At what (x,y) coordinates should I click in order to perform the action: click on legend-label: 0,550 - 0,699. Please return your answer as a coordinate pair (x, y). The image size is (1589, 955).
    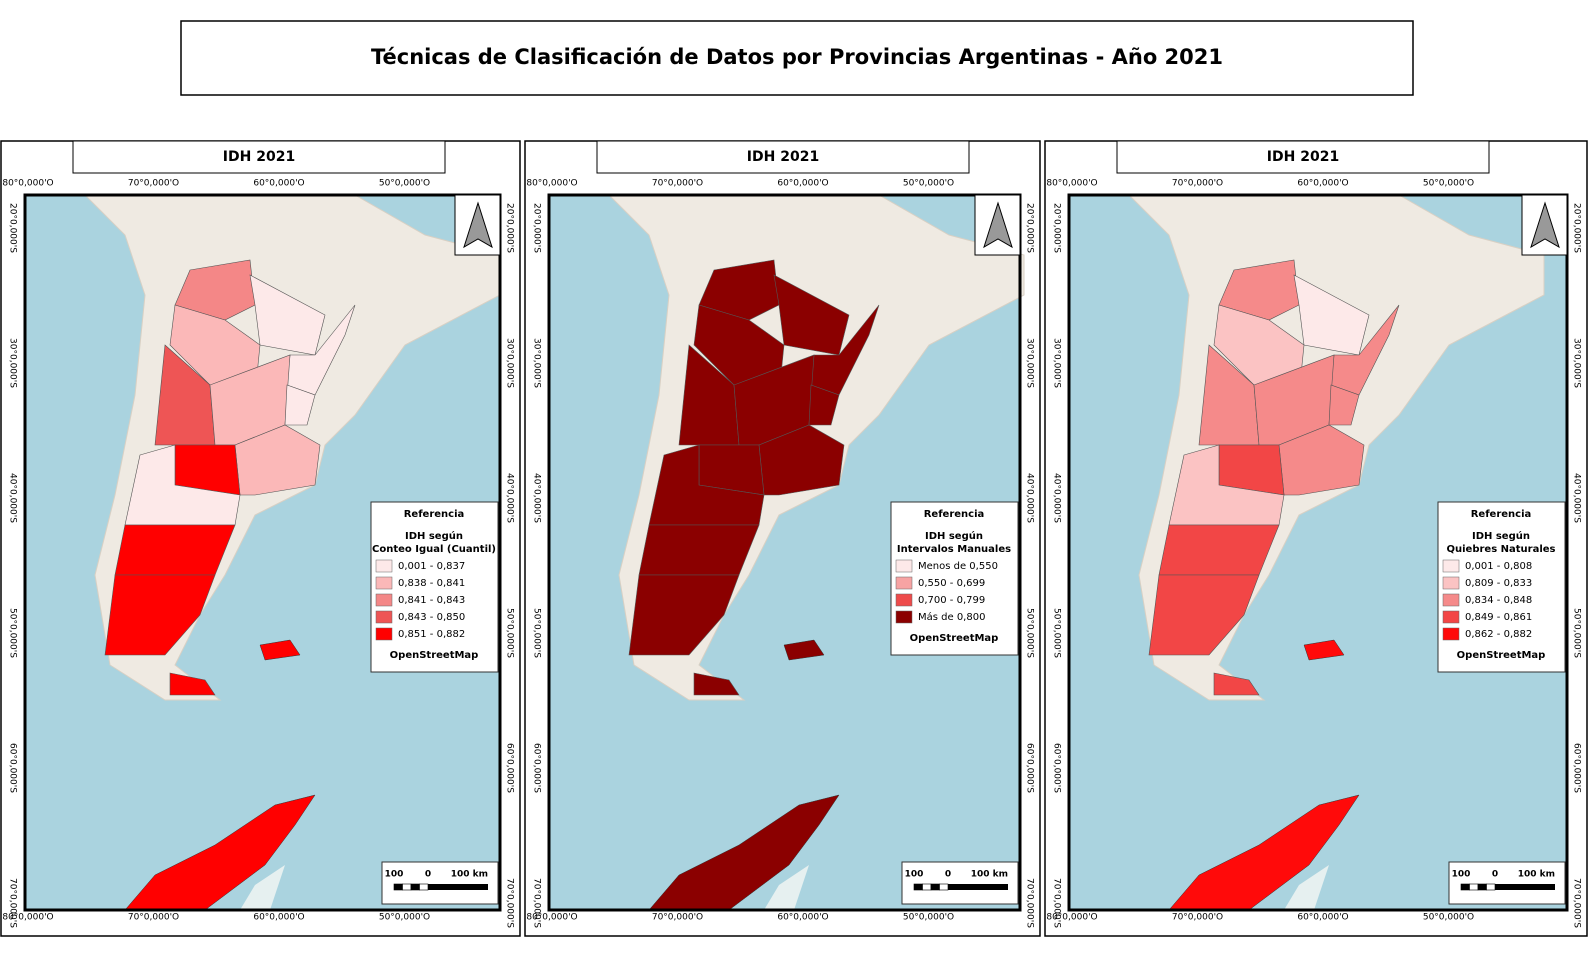
    Looking at the image, I should click on (951, 583).